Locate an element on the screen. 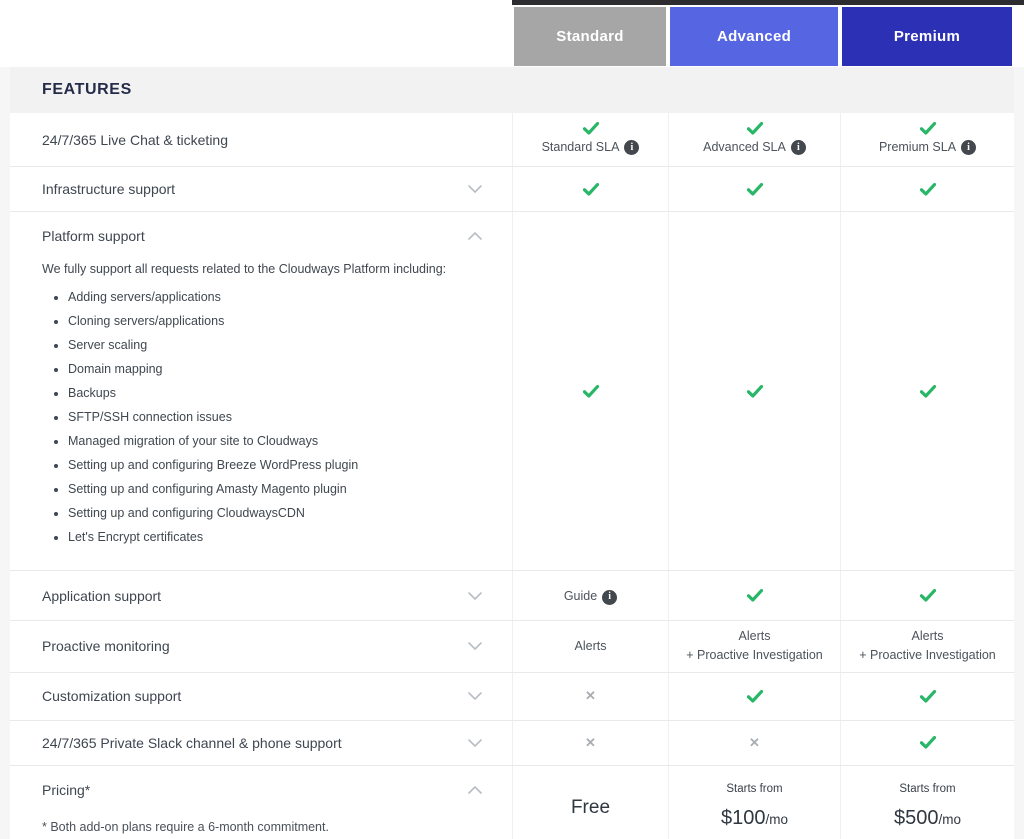  feature-cell: 24/7/365 Live Chat & ticketing is located at coordinates (261, 139).